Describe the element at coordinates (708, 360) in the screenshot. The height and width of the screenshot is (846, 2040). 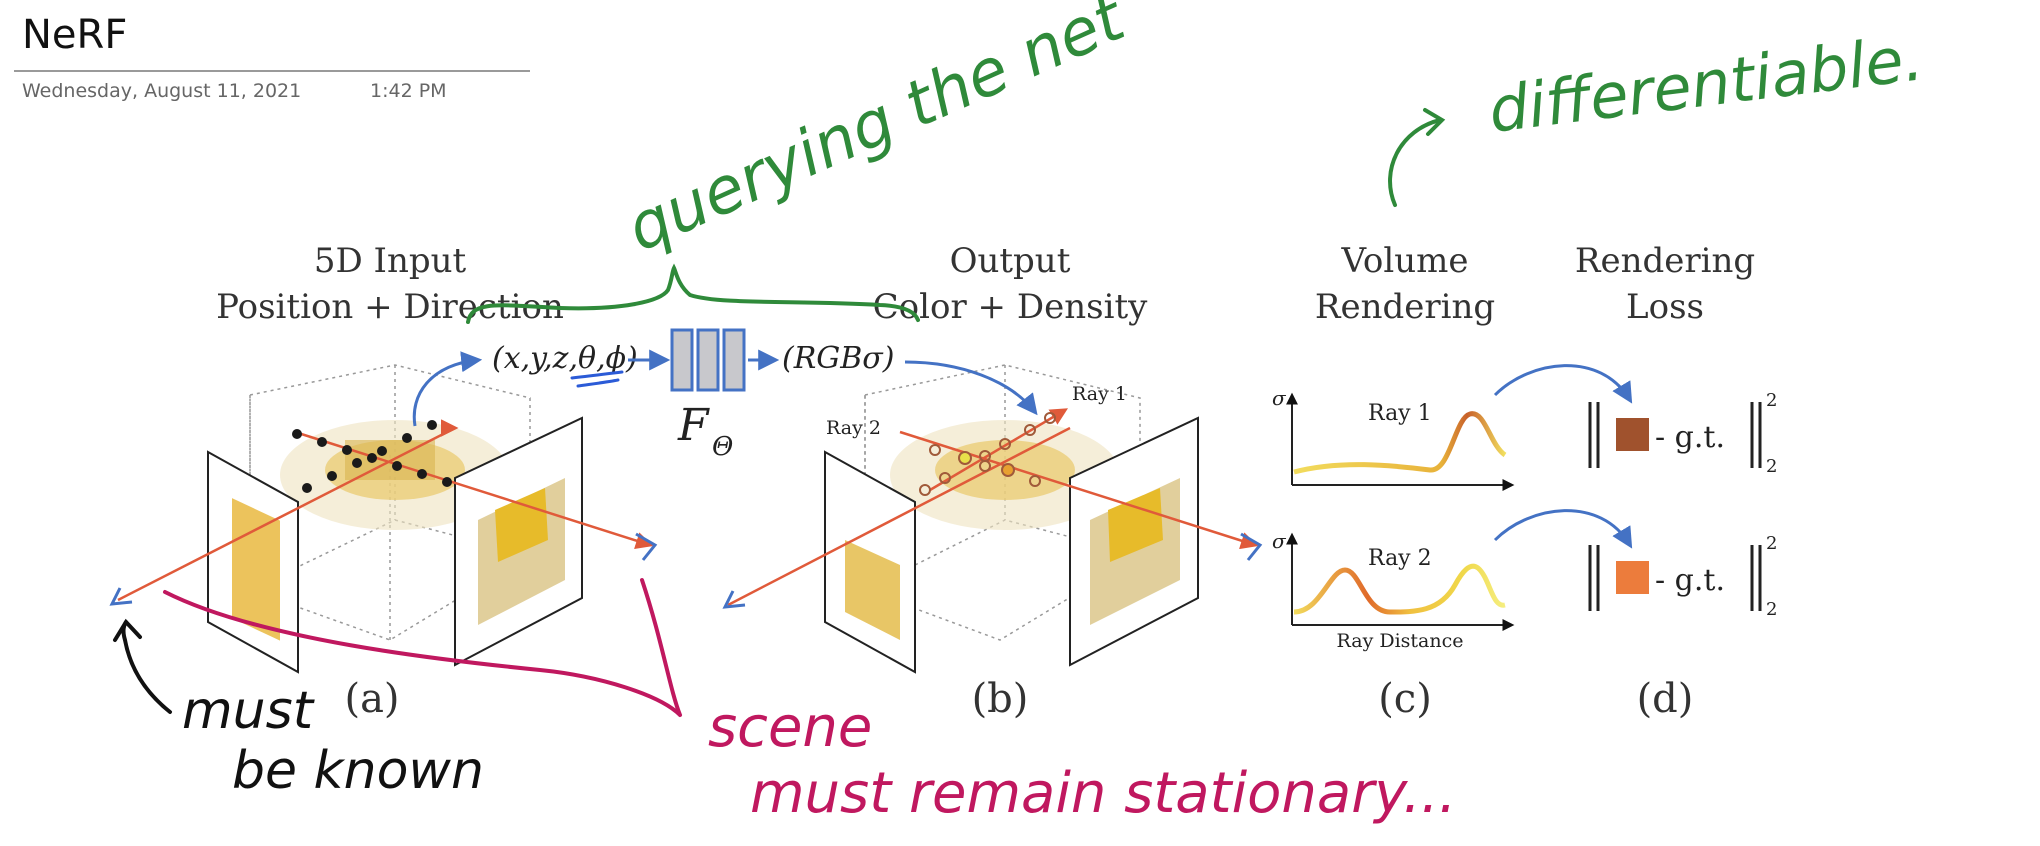
I see `network-block` at that location.